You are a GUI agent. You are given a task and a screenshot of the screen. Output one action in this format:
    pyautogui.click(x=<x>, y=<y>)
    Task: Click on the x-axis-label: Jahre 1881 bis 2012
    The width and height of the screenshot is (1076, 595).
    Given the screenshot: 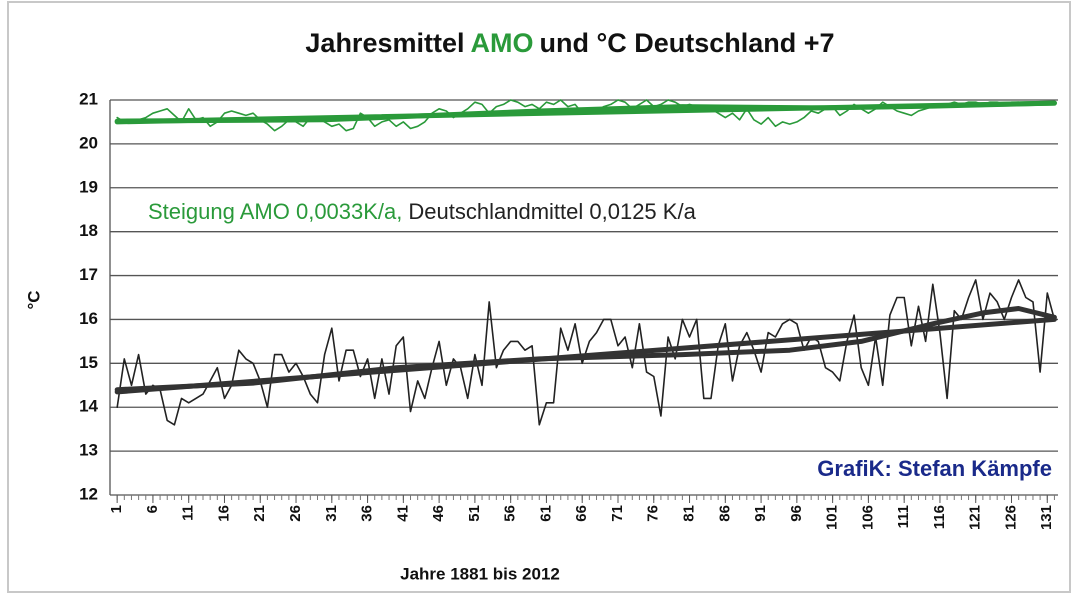 What is the action you would take?
    pyautogui.click(x=480, y=573)
    